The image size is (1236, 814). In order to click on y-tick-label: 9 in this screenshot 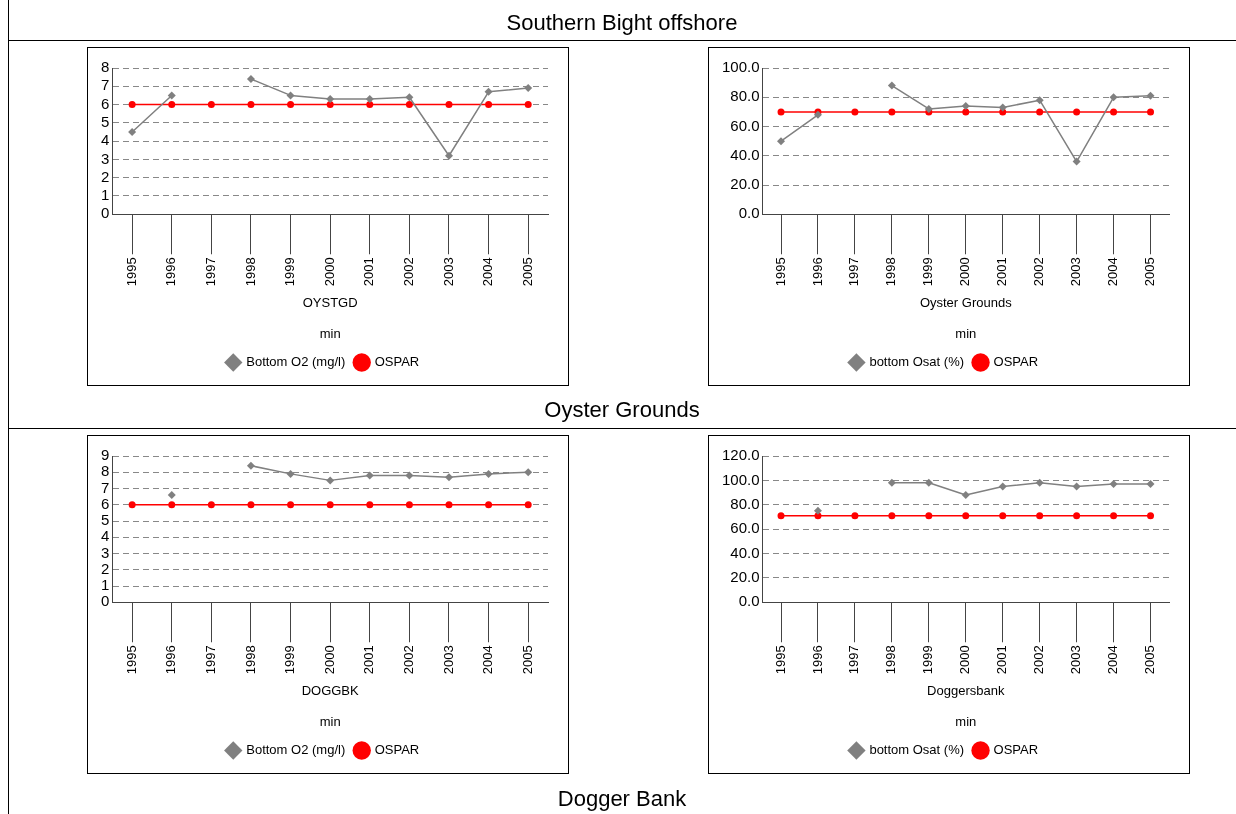, I will do `click(105, 455)`.